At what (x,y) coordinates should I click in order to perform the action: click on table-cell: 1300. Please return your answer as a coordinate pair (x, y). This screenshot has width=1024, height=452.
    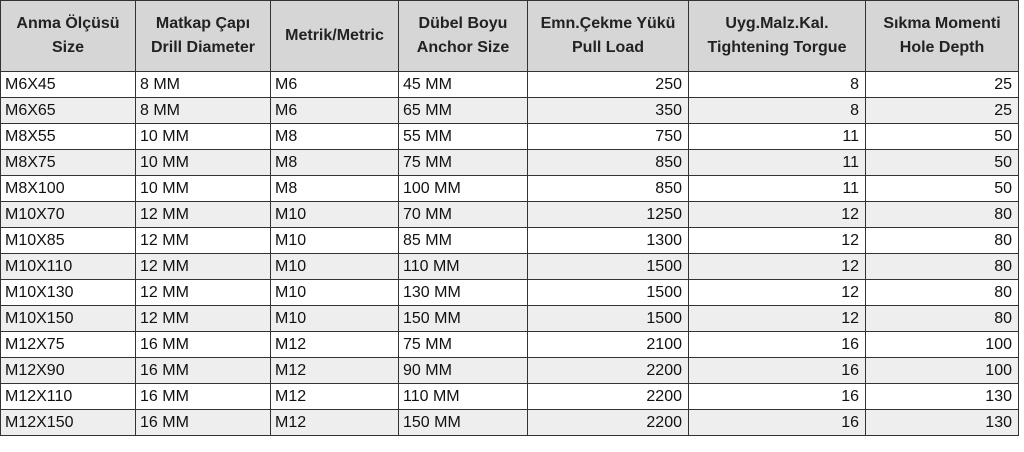
    Looking at the image, I should click on (608, 240).